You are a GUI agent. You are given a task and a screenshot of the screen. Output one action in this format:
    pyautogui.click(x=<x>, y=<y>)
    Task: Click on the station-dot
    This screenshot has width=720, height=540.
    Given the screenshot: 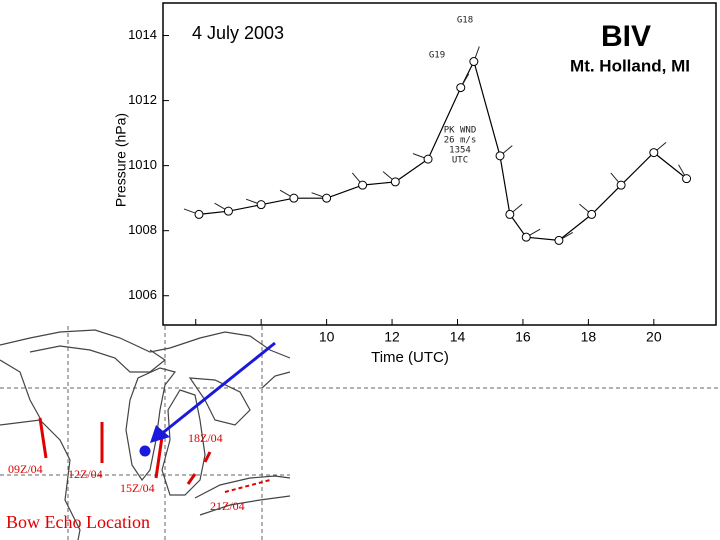 What is the action you would take?
    pyautogui.click(x=145, y=451)
    